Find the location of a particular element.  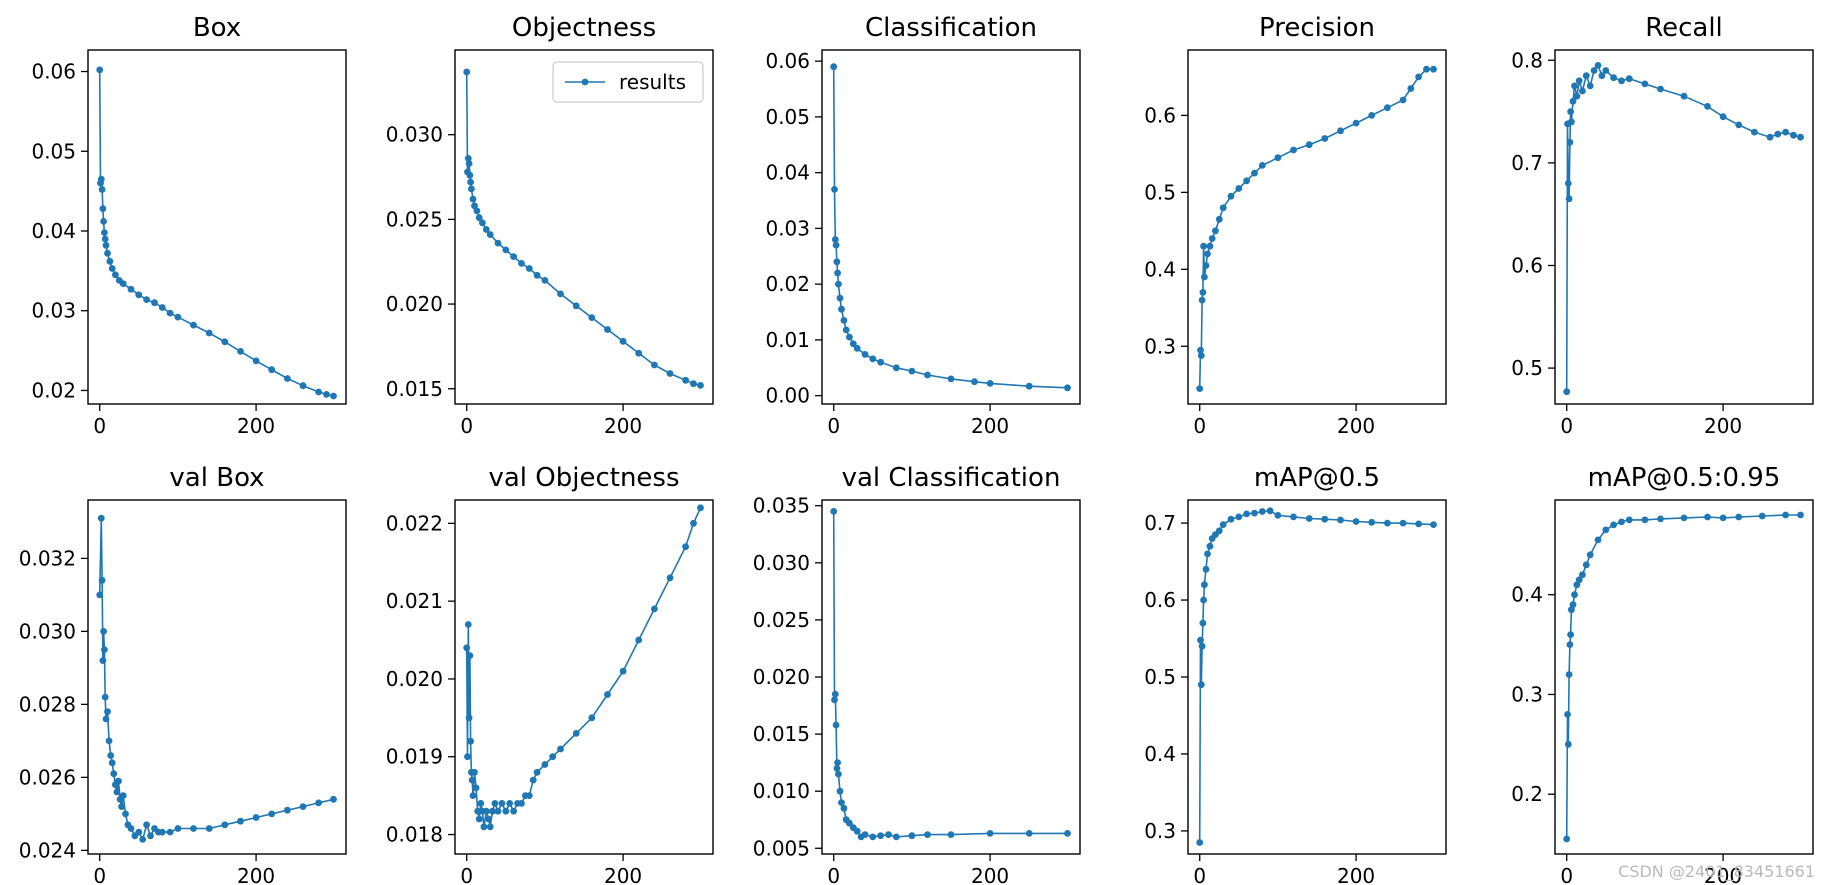

y-tick-label: 0.025 is located at coordinates (414, 219).